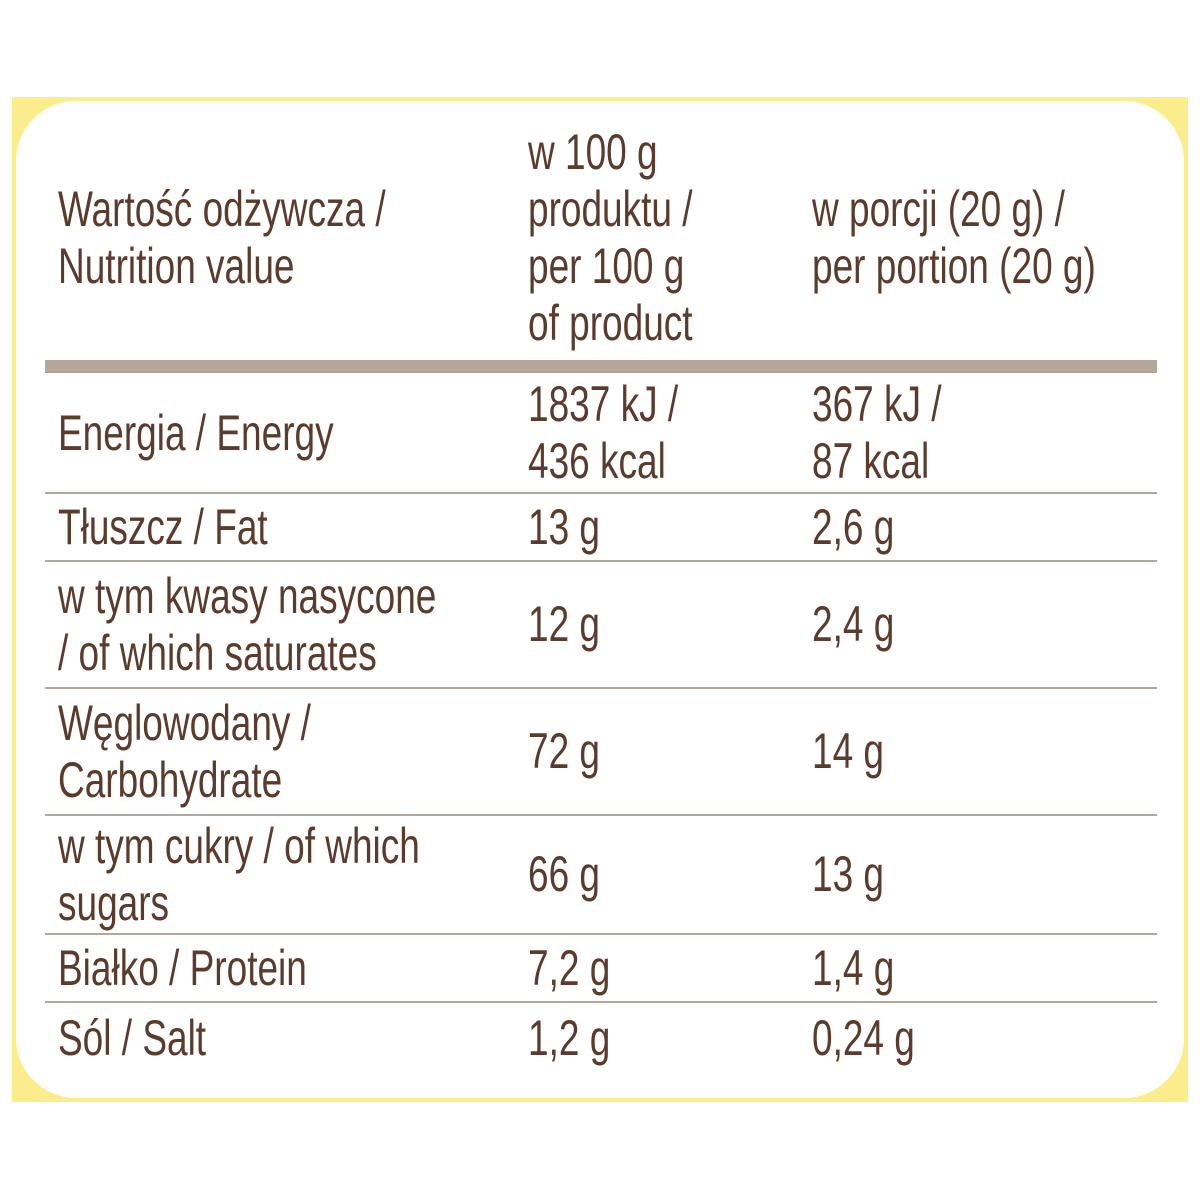  I want to click on table-cell: 1837 kJ /436 kcal, so click(629, 433).